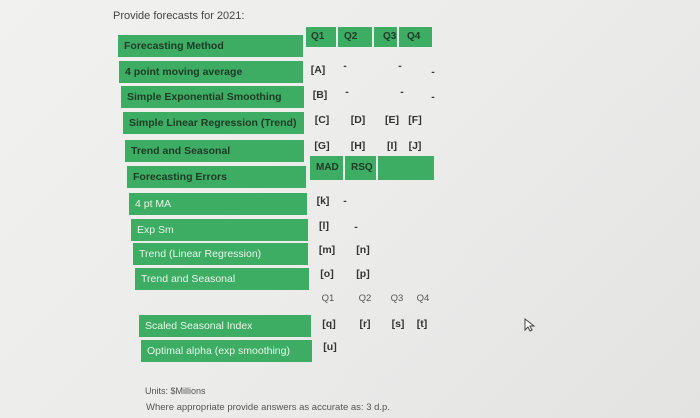  Describe the element at coordinates (414, 36) in the screenshot. I see `quarter-label-q4: Q4` at that location.